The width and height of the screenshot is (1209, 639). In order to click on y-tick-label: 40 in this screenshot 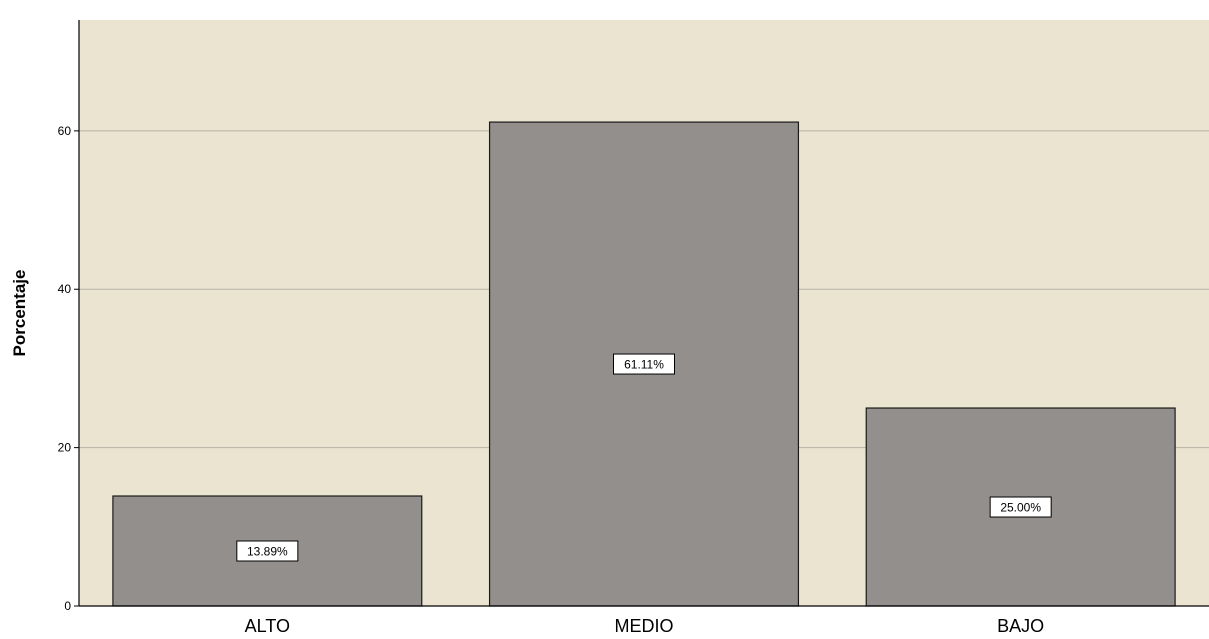, I will do `click(65, 289)`.